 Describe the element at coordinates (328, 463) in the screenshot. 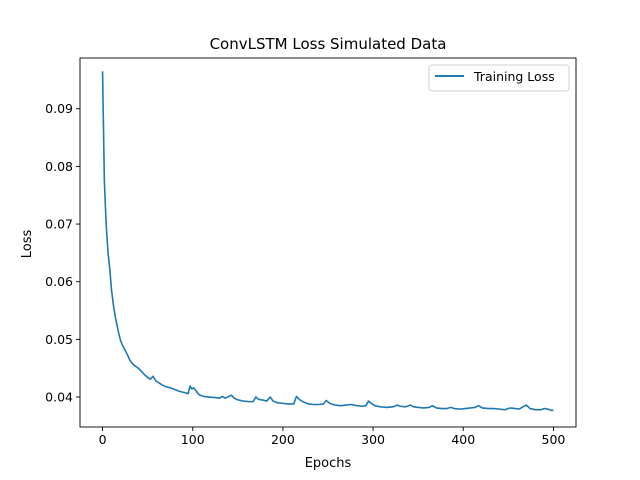

I see `x-axis-label: Epochs` at that location.